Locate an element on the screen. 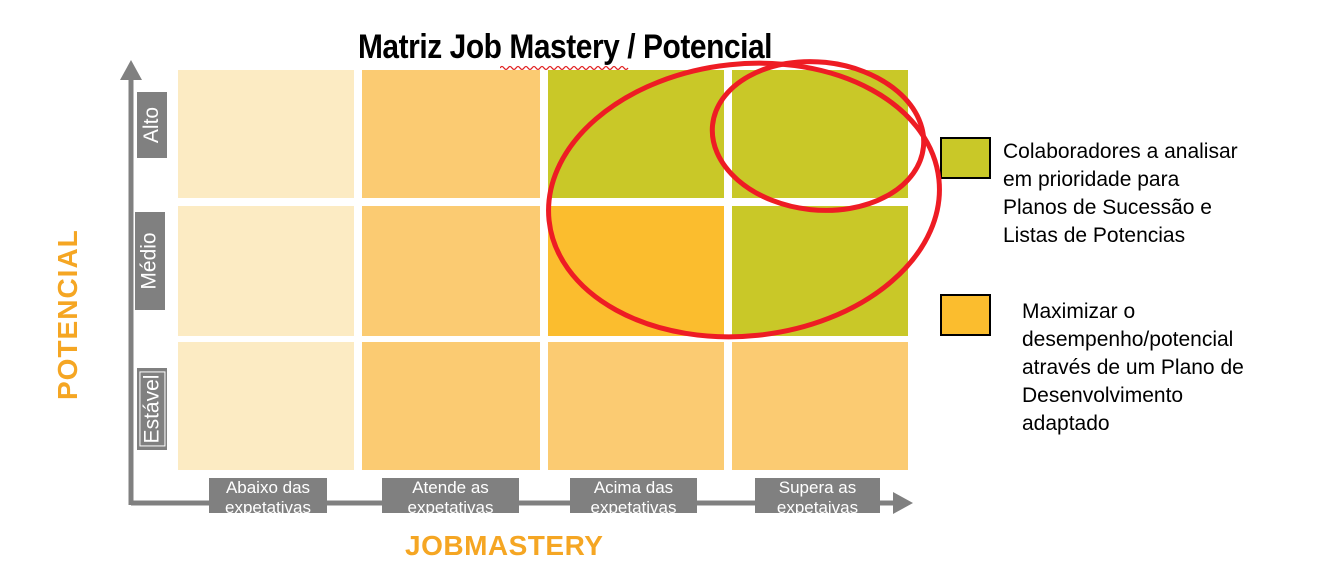  y-axis-arrowhead is located at coordinates (131, 70).